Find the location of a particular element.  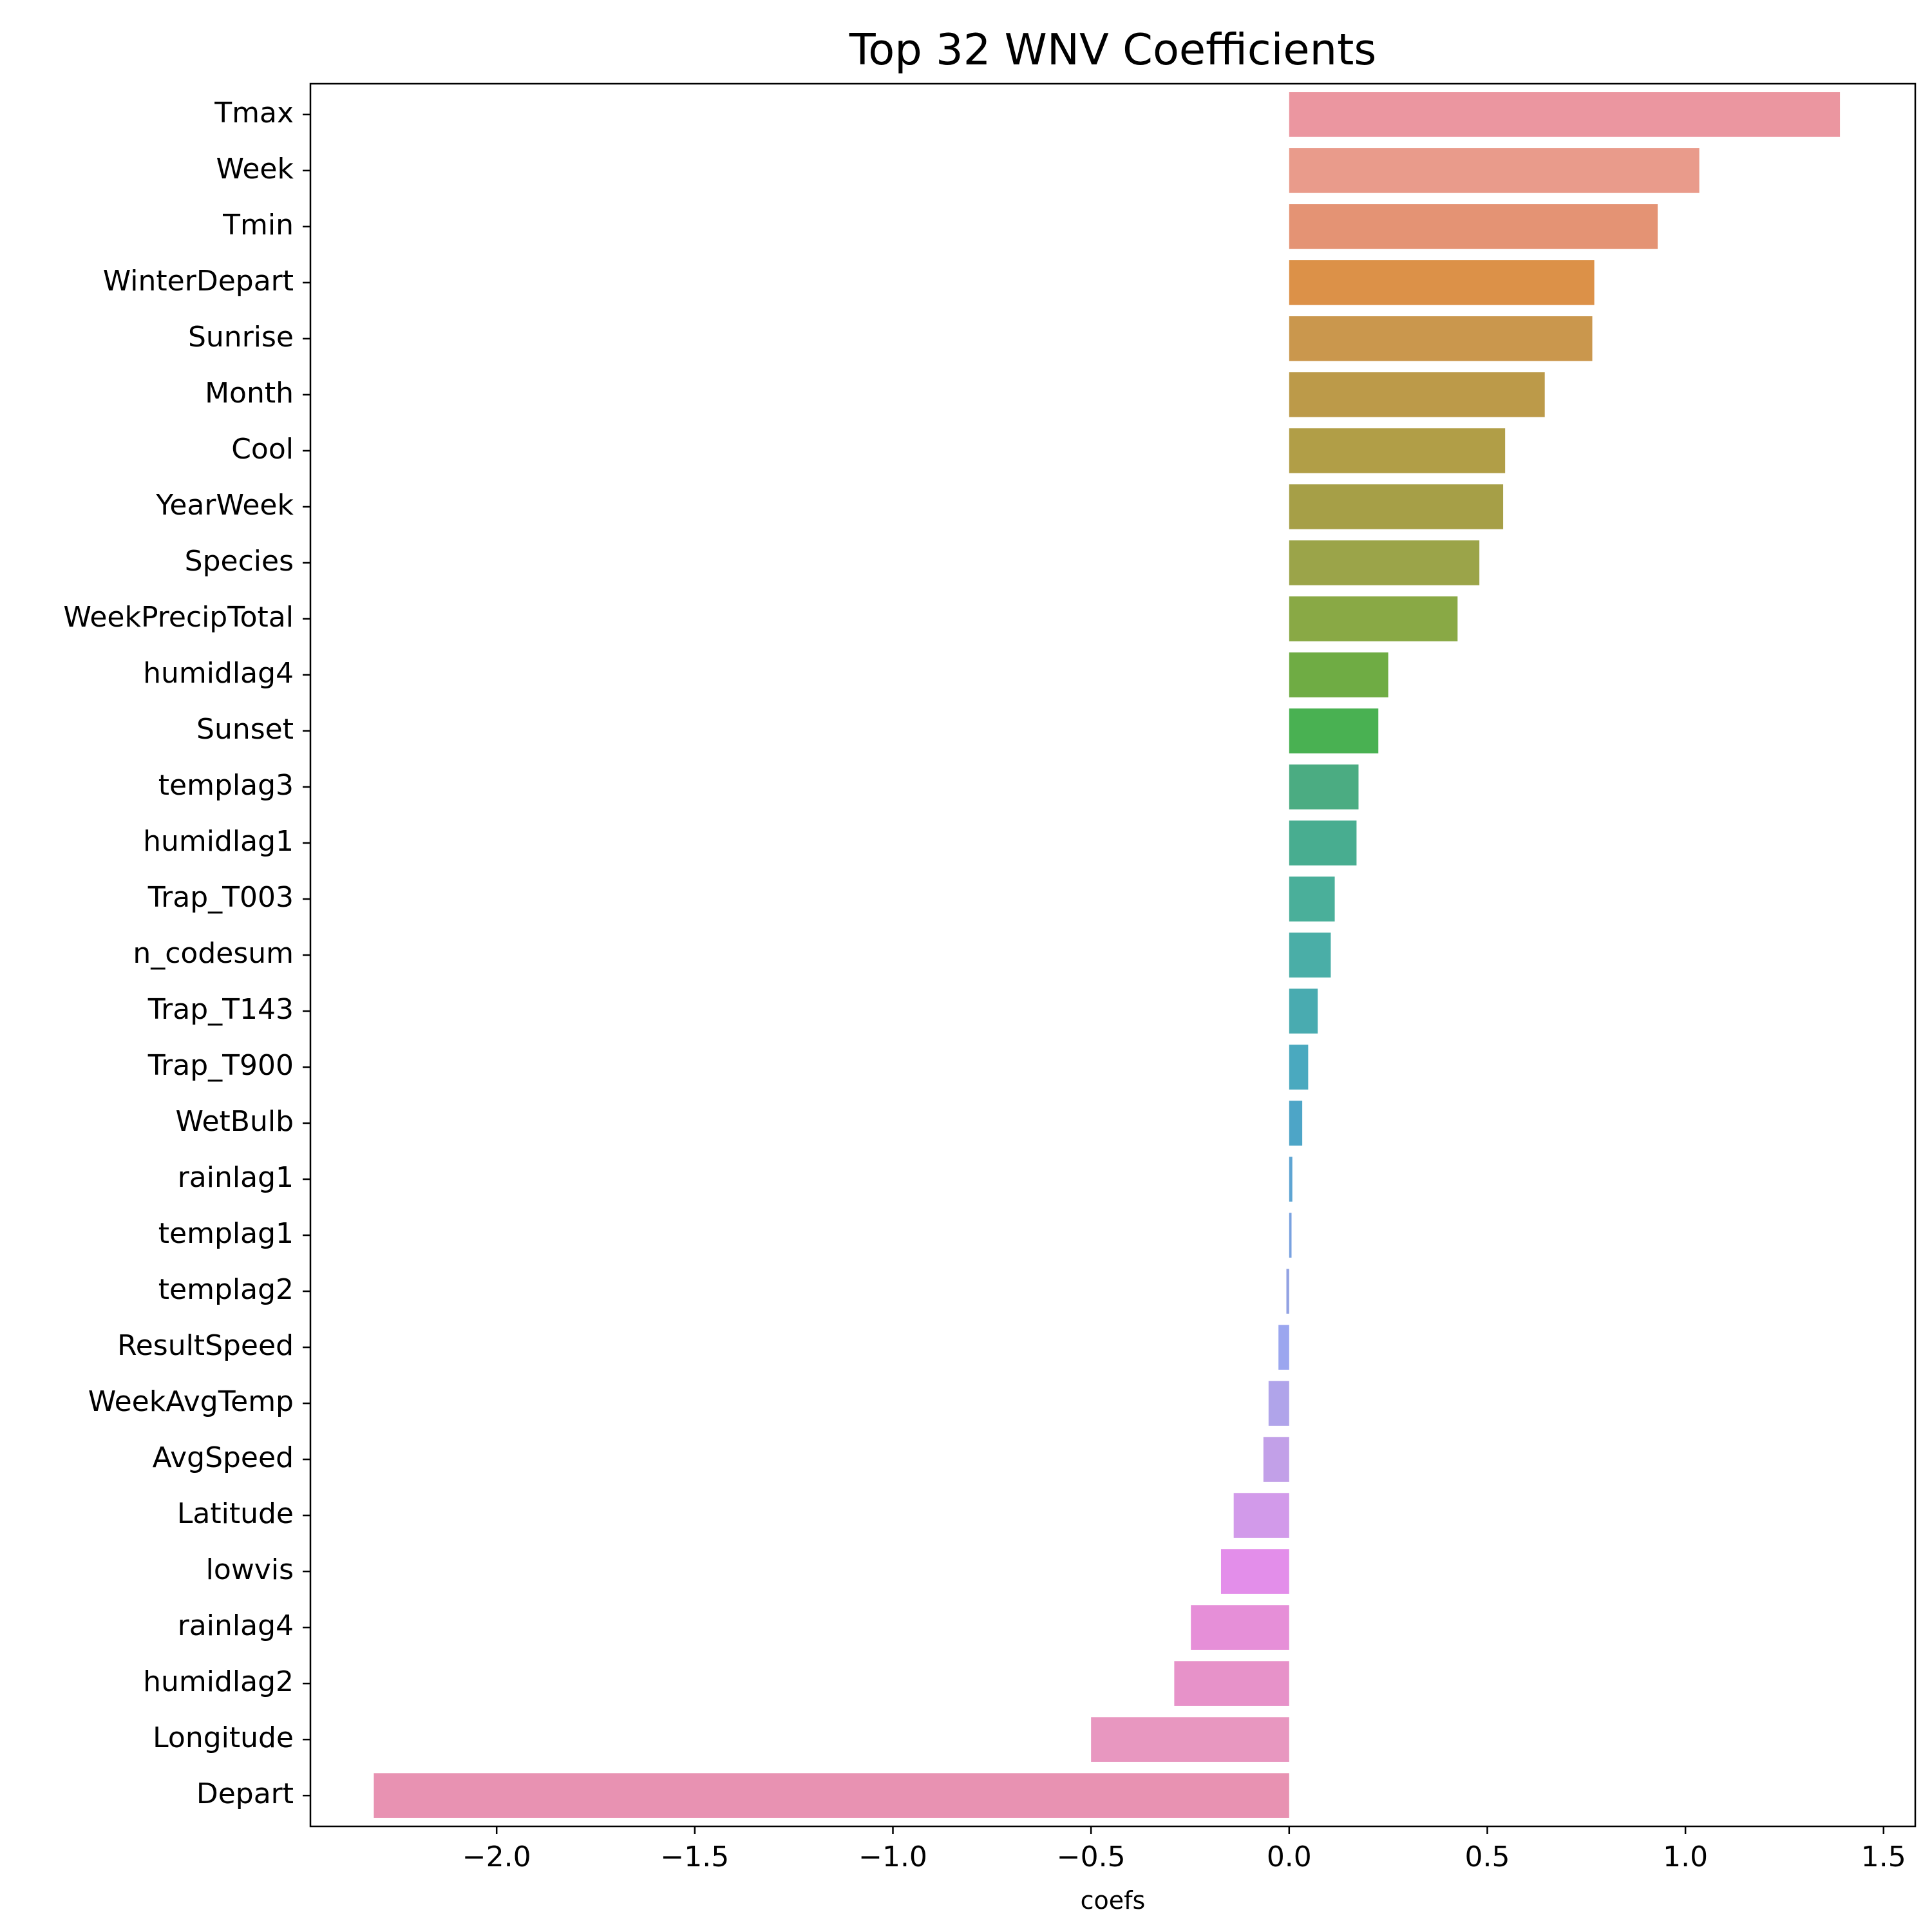

bar-lowvis is located at coordinates (1254, 1572).